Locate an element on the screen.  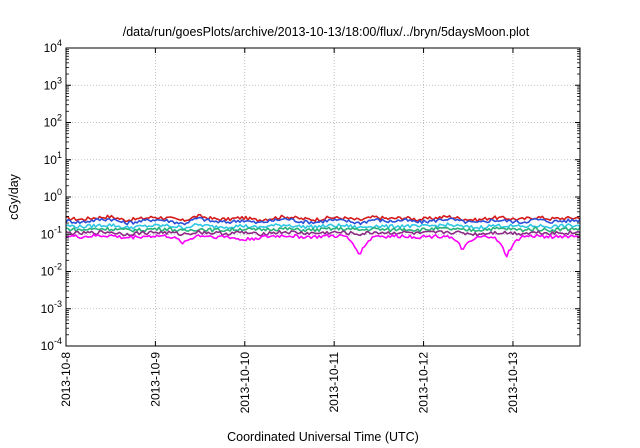
x-tick-label: 2013-10-9 is located at coordinates (155, 379).